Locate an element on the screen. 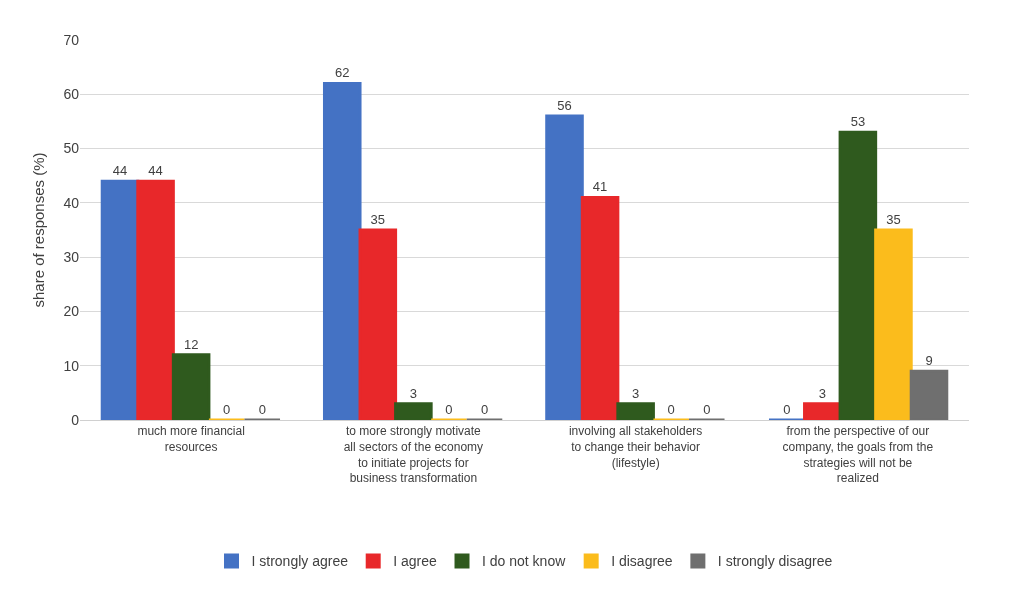 The width and height of the screenshot is (1009, 589). y-tick-label: 40 is located at coordinates (71, 202).